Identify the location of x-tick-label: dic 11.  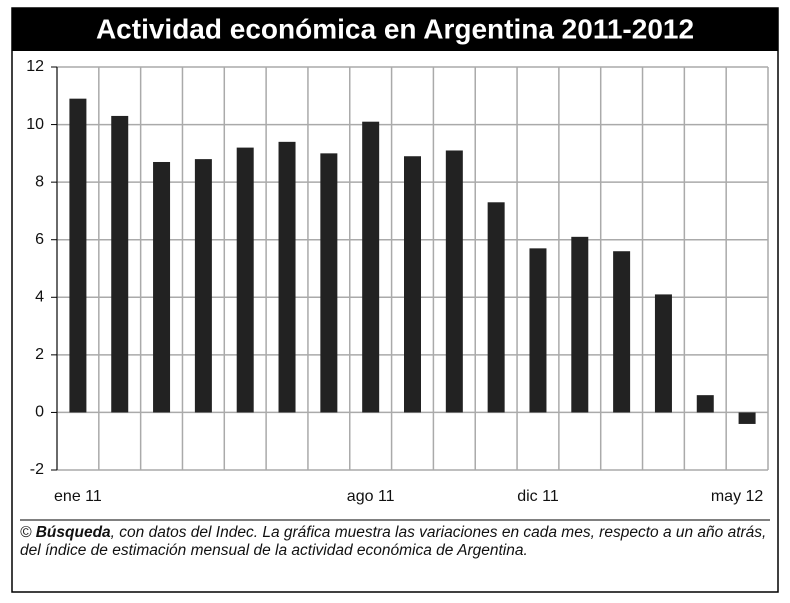
(538, 496).